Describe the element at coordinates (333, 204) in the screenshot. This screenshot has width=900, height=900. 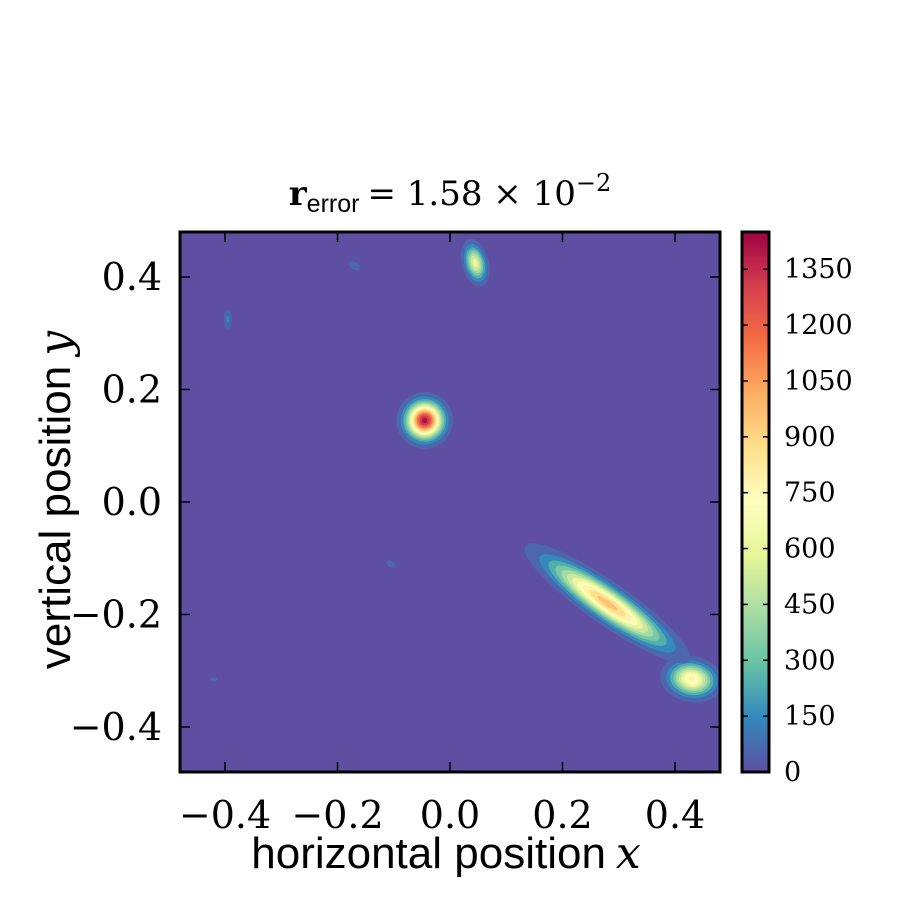
I see `title-subscript: error` at that location.